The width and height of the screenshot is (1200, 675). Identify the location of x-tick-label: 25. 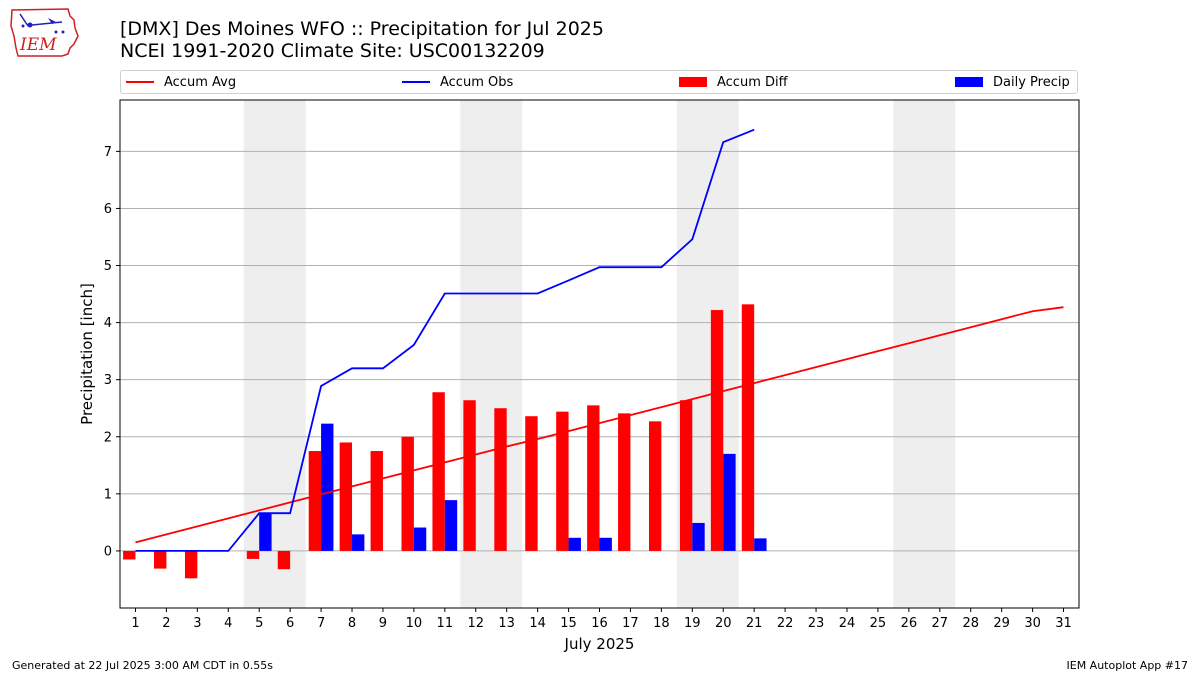
(878, 623).